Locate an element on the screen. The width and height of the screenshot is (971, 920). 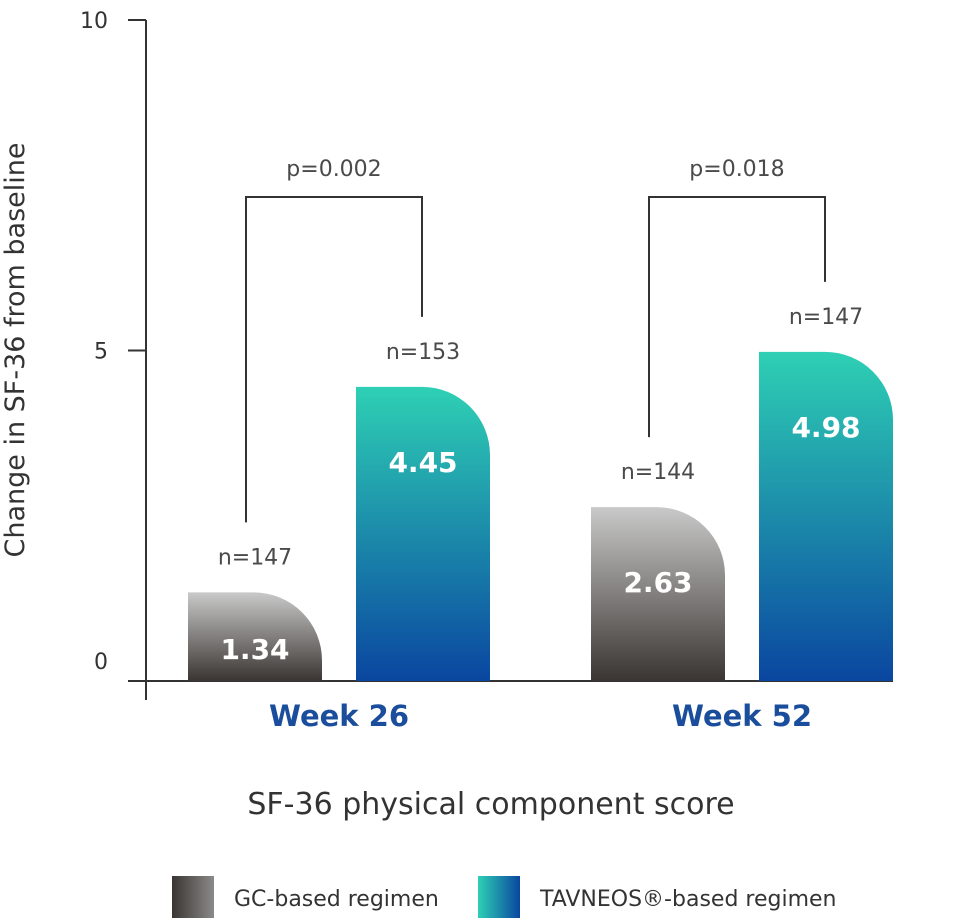
p-value-label: p=0.018 is located at coordinates (736, 169).